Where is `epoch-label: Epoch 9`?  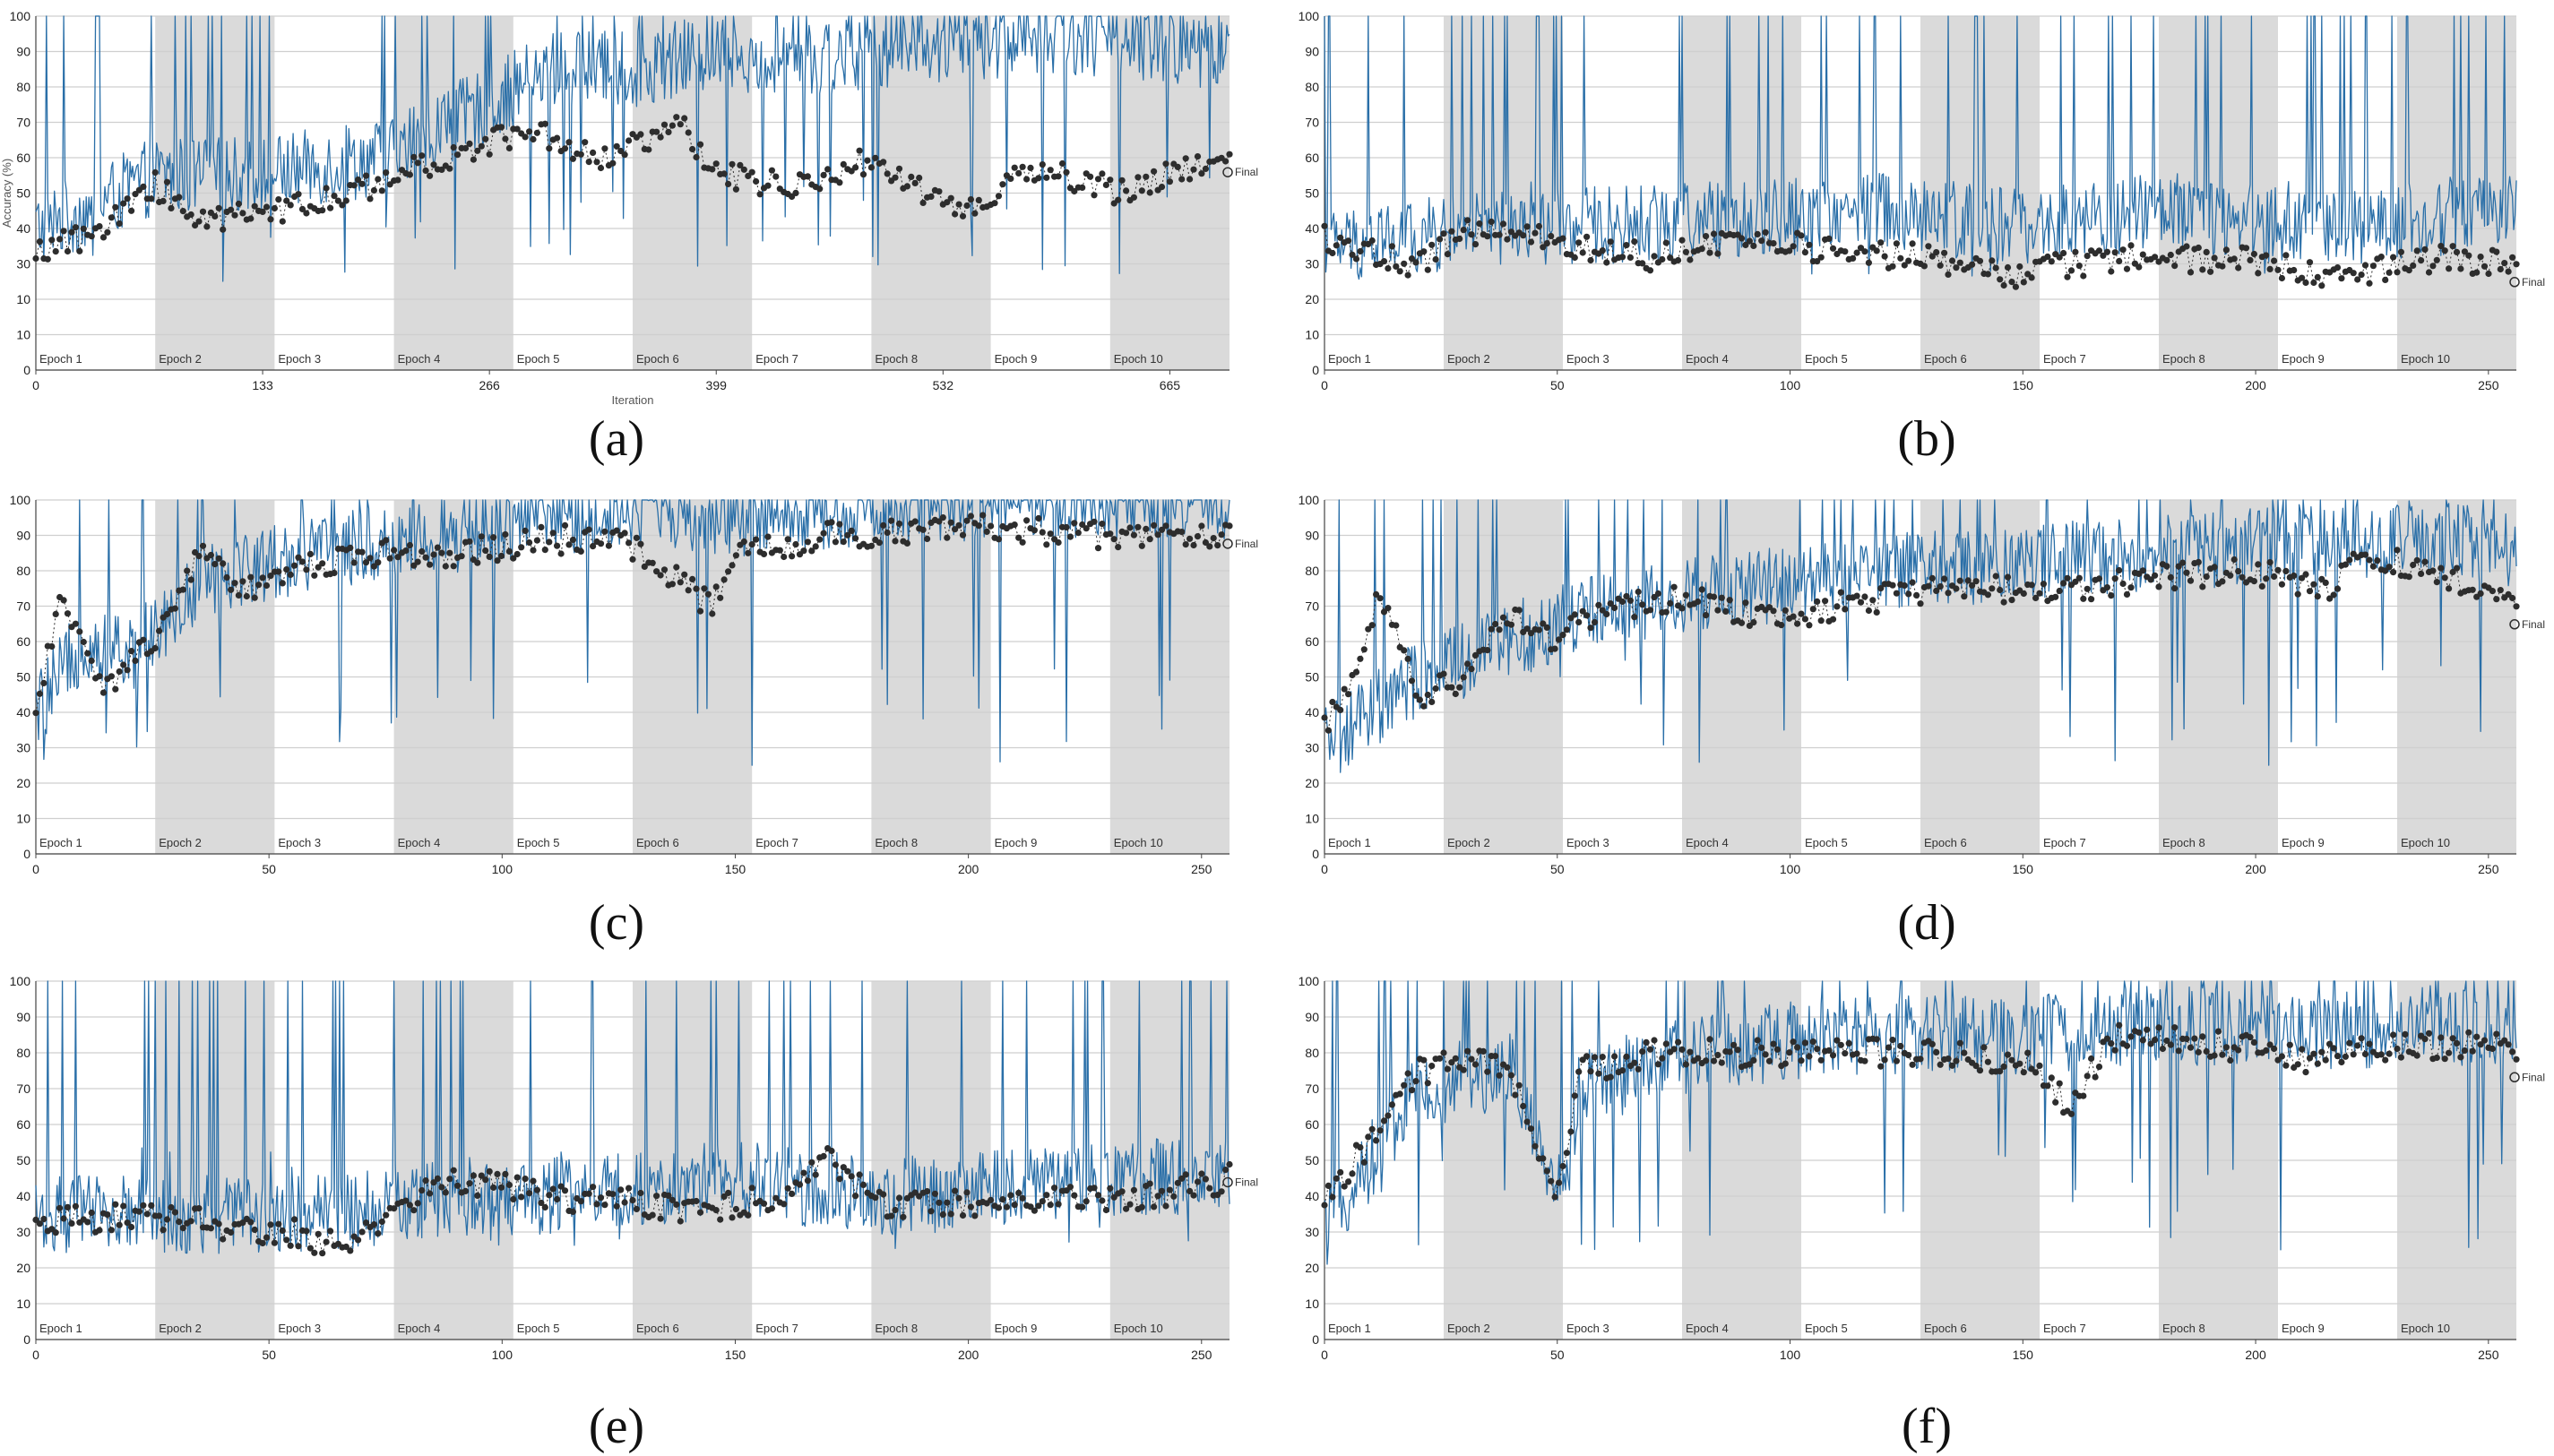 epoch-label: Epoch 9 is located at coordinates (1016, 1328).